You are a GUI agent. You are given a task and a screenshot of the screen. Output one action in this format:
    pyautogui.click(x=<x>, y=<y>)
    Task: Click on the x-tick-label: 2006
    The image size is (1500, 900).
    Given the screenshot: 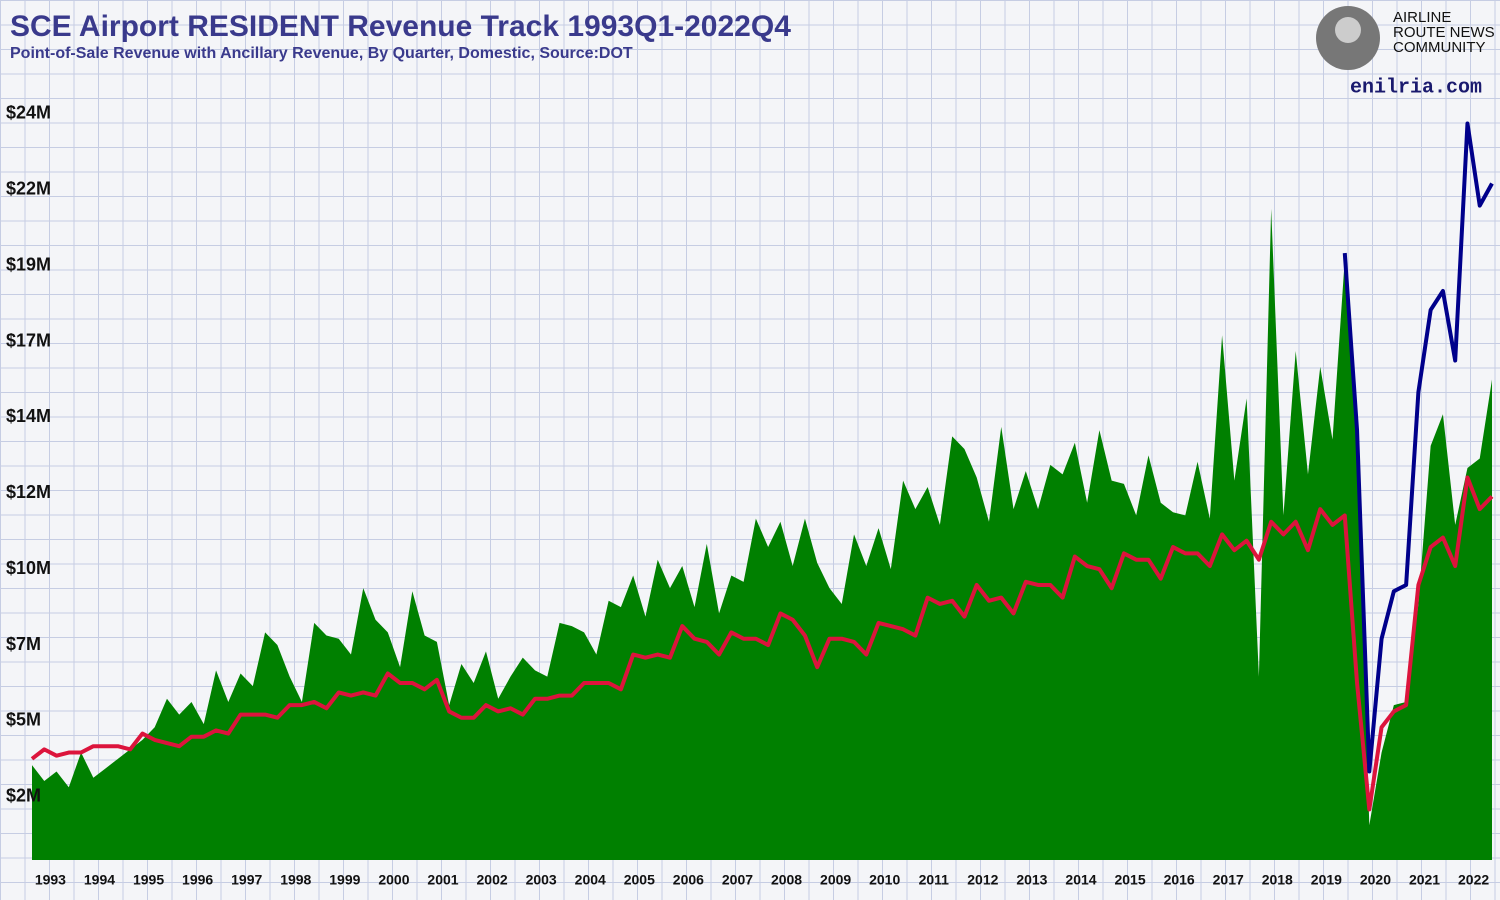 What is the action you would take?
    pyautogui.click(x=688, y=880)
    